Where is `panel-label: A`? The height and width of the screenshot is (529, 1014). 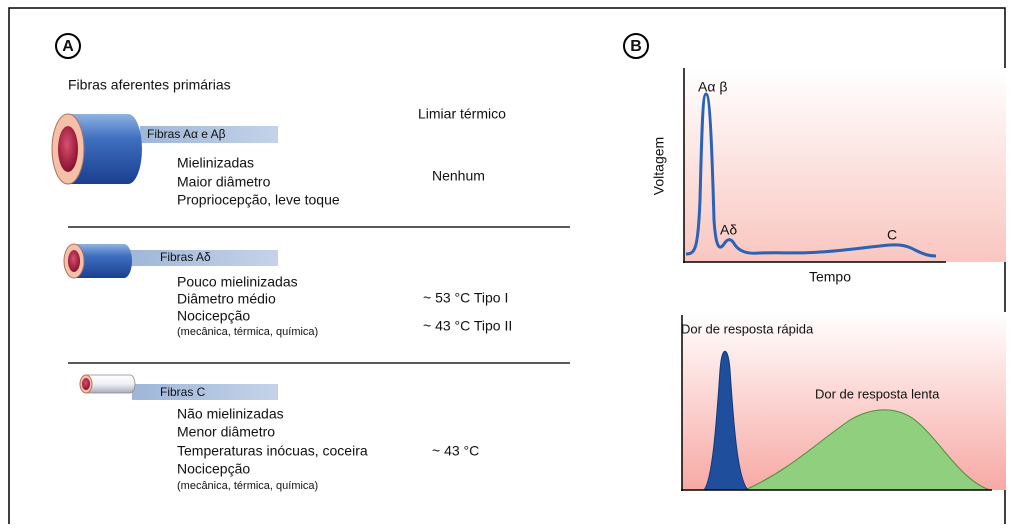 panel-label: A is located at coordinates (68, 46).